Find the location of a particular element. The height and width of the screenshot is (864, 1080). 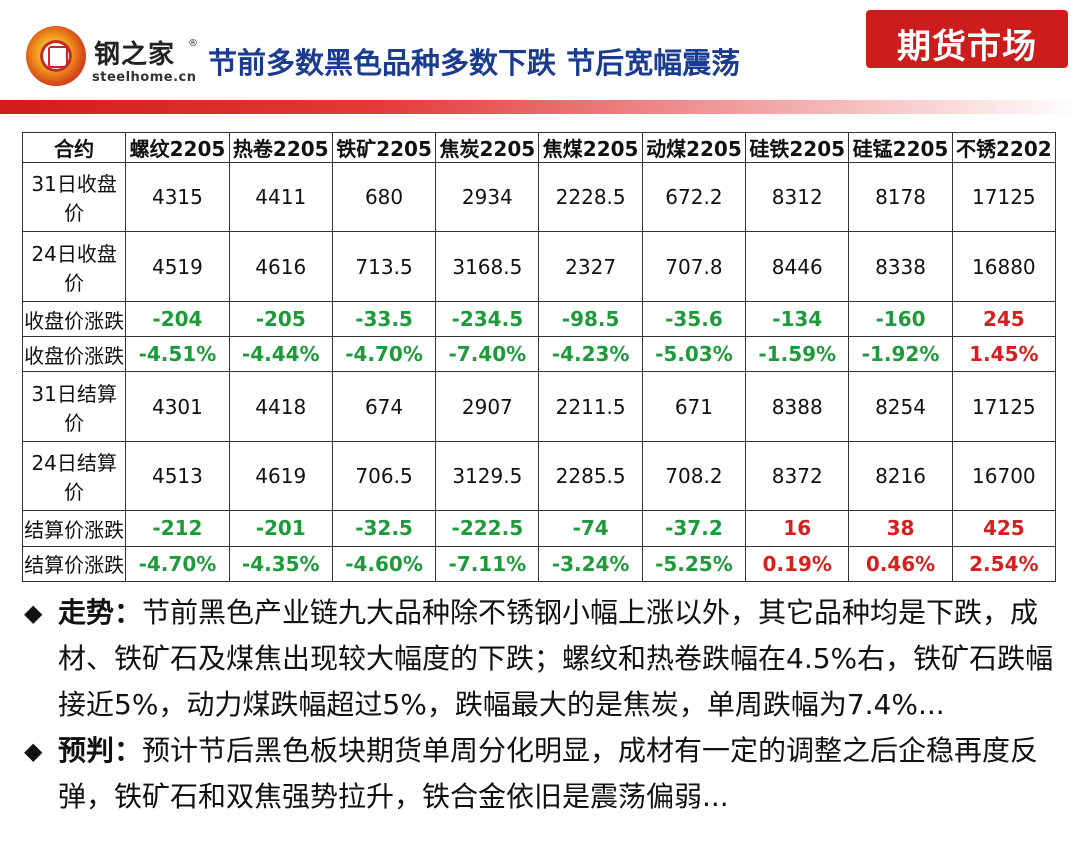

table-cell: -160 is located at coordinates (900, 319).